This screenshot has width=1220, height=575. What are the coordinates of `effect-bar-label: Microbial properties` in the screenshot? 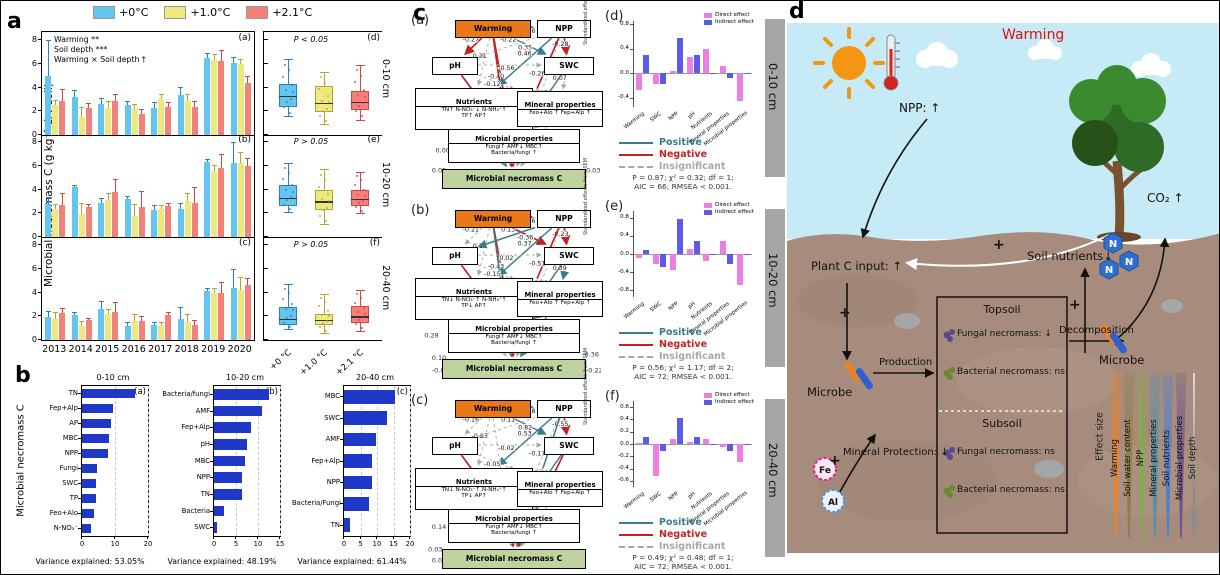 It's located at (1180, 458).